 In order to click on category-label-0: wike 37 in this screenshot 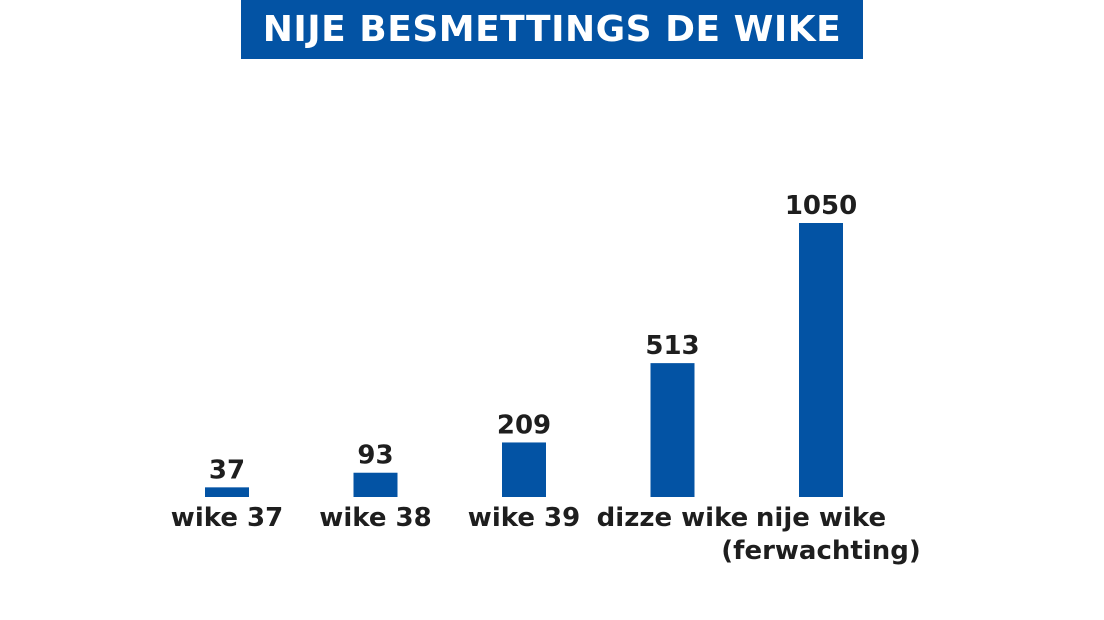, I will do `click(227, 518)`.